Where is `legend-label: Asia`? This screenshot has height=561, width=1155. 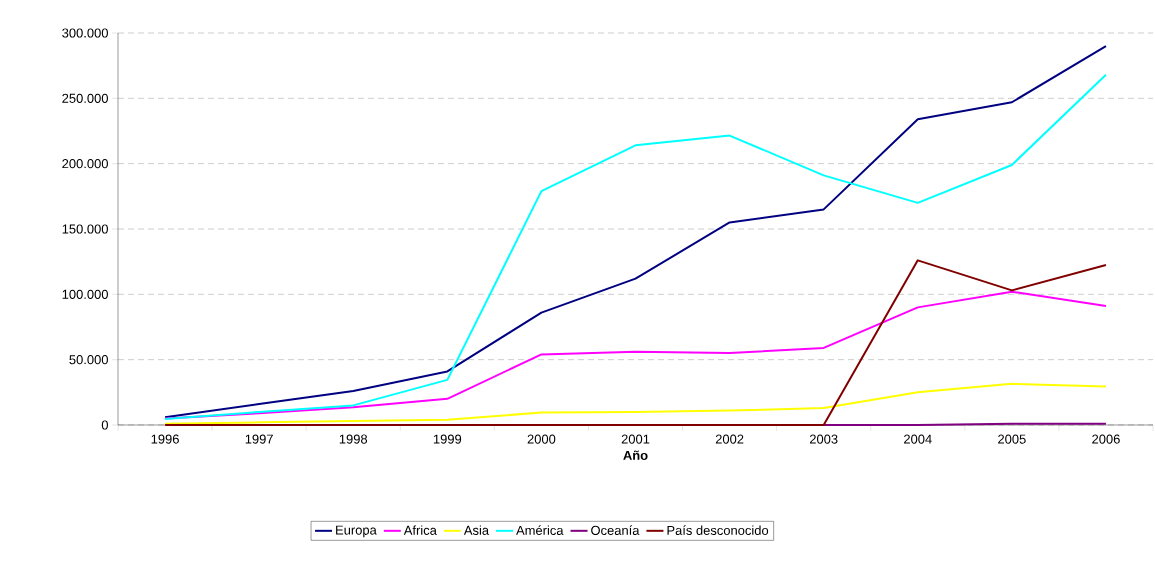
legend-label: Asia is located at coordinates (476, 530).